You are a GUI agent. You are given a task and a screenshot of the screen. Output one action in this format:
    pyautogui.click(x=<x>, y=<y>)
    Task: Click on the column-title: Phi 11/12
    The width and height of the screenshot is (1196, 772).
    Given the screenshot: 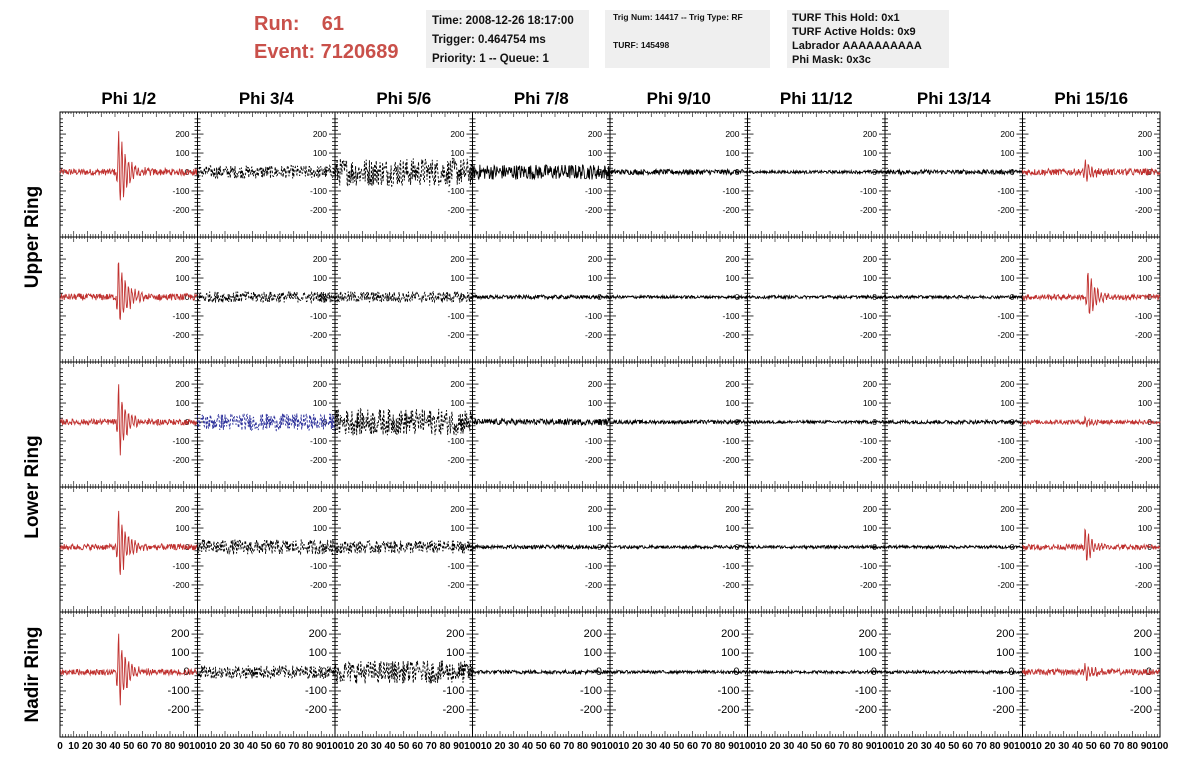 What is the action you would take?
    pyautogui.click(x=816, y=98)
    